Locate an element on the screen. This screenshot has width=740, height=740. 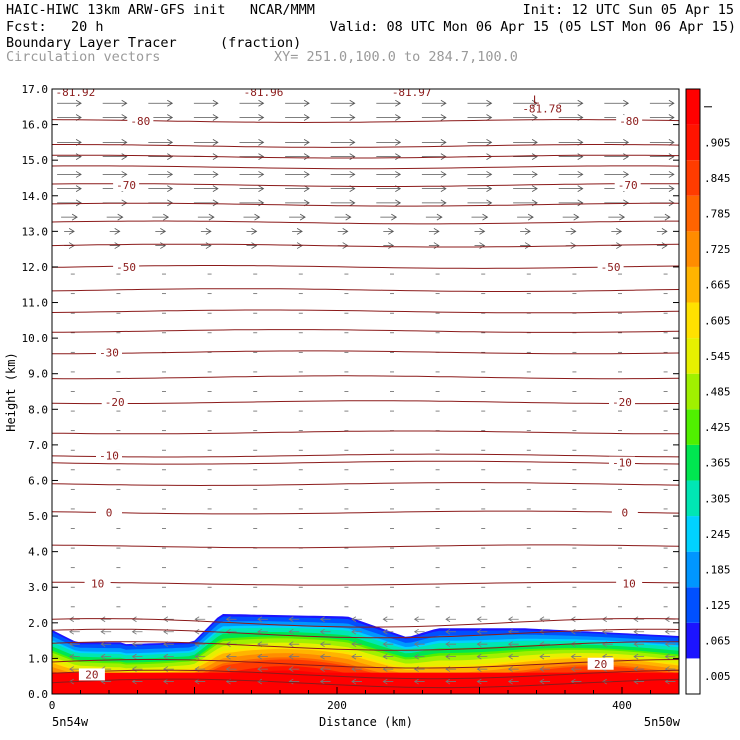
x-axis-right-end-label: 5n50w is located at coordinates (662, 722).